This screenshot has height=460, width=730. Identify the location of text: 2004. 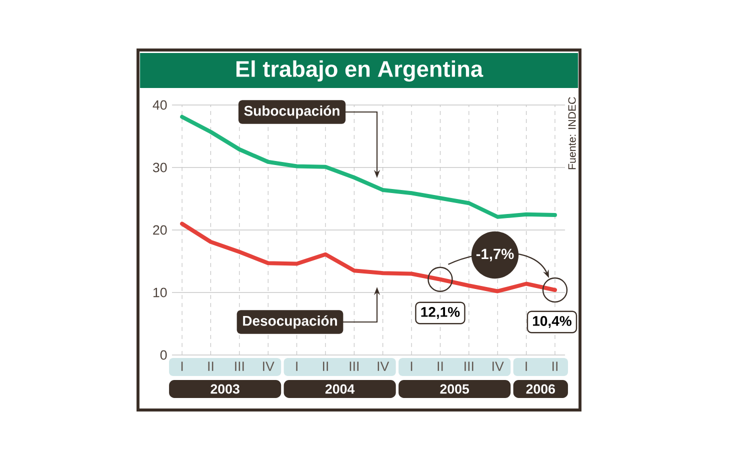
(340, 389).